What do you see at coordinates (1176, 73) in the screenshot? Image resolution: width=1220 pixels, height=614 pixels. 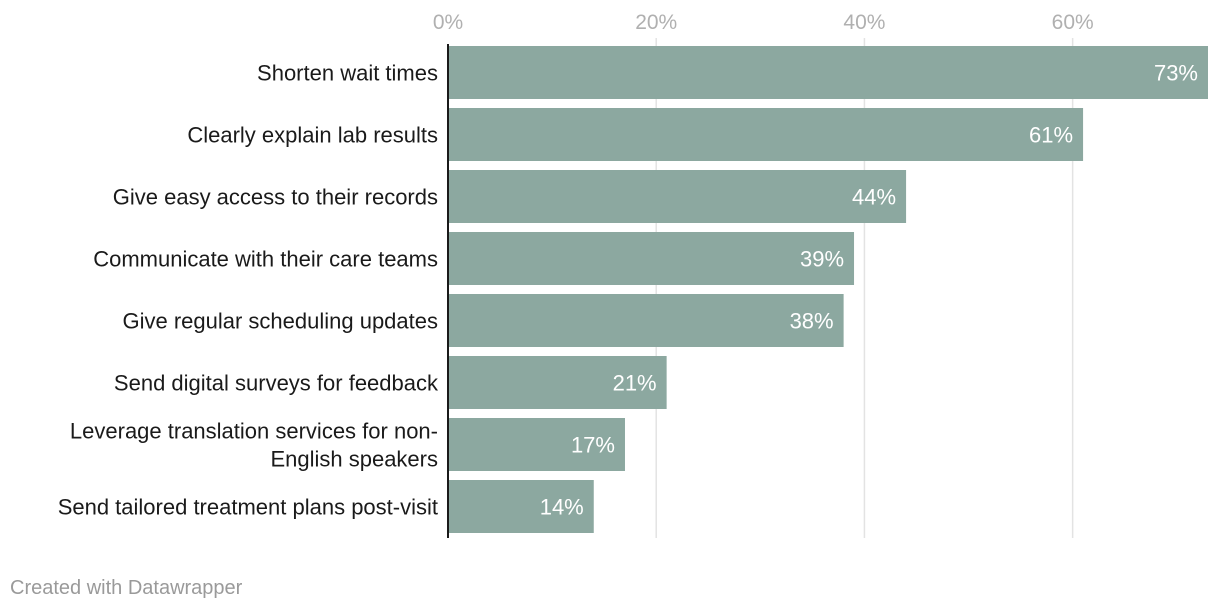 I see `data-label: 73%` at bounding box center [1176, 73].